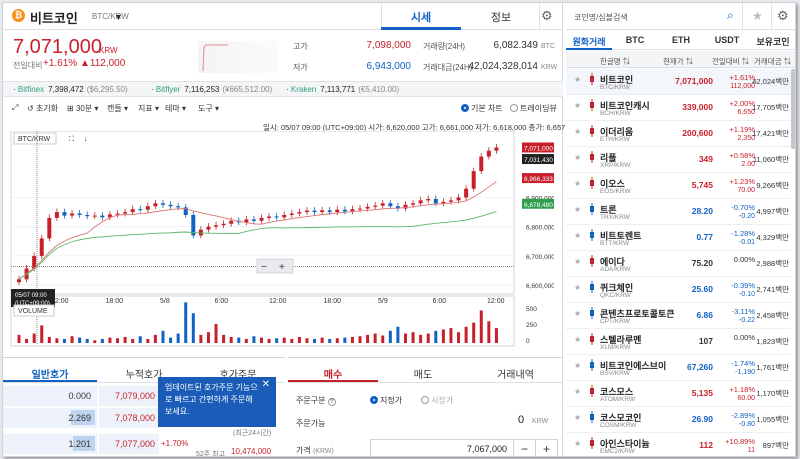  What do you see at coordinates (678, 420) in the screenshot?
I see `market-row: ★ 코스모코인 COSM/KRW 26.90 -2.89% -0.80 1,055백만` at bounding box center [678, 420].